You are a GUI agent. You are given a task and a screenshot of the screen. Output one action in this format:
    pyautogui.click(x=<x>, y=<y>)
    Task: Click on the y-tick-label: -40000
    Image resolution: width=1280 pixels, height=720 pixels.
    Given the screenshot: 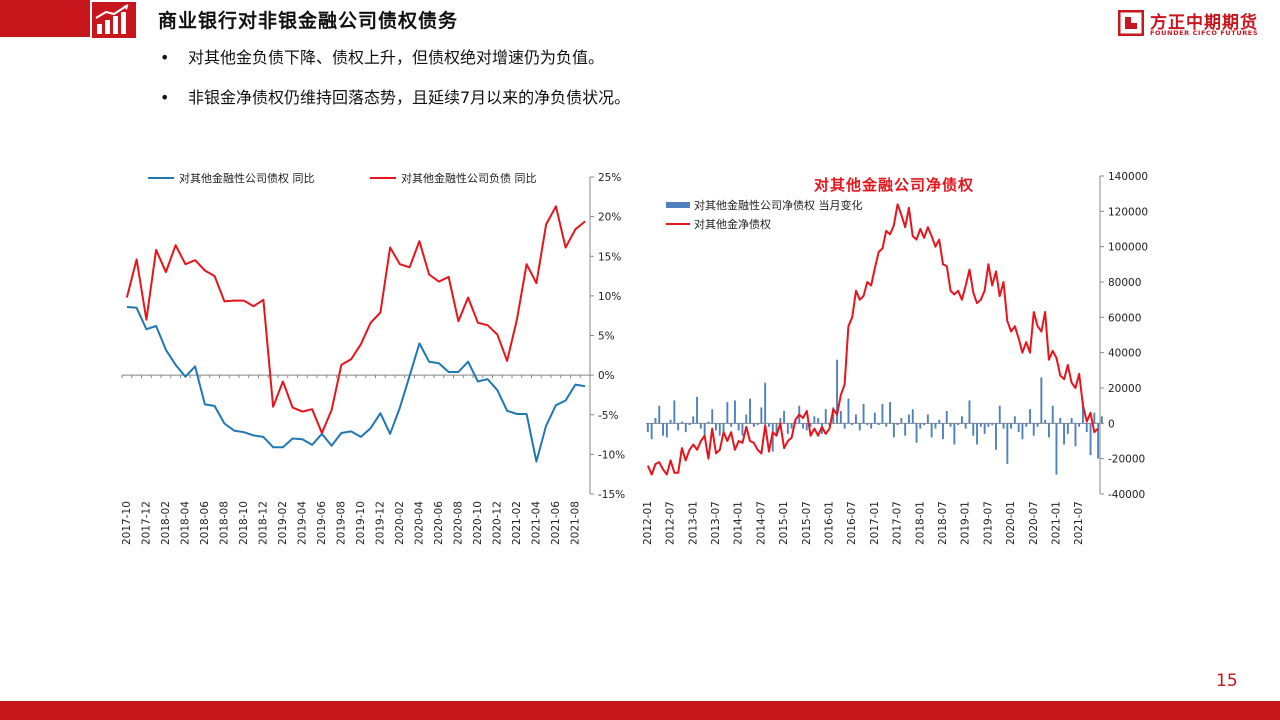 What is the action you would take?
    pyautogui.click(x=1126, y=495)
    